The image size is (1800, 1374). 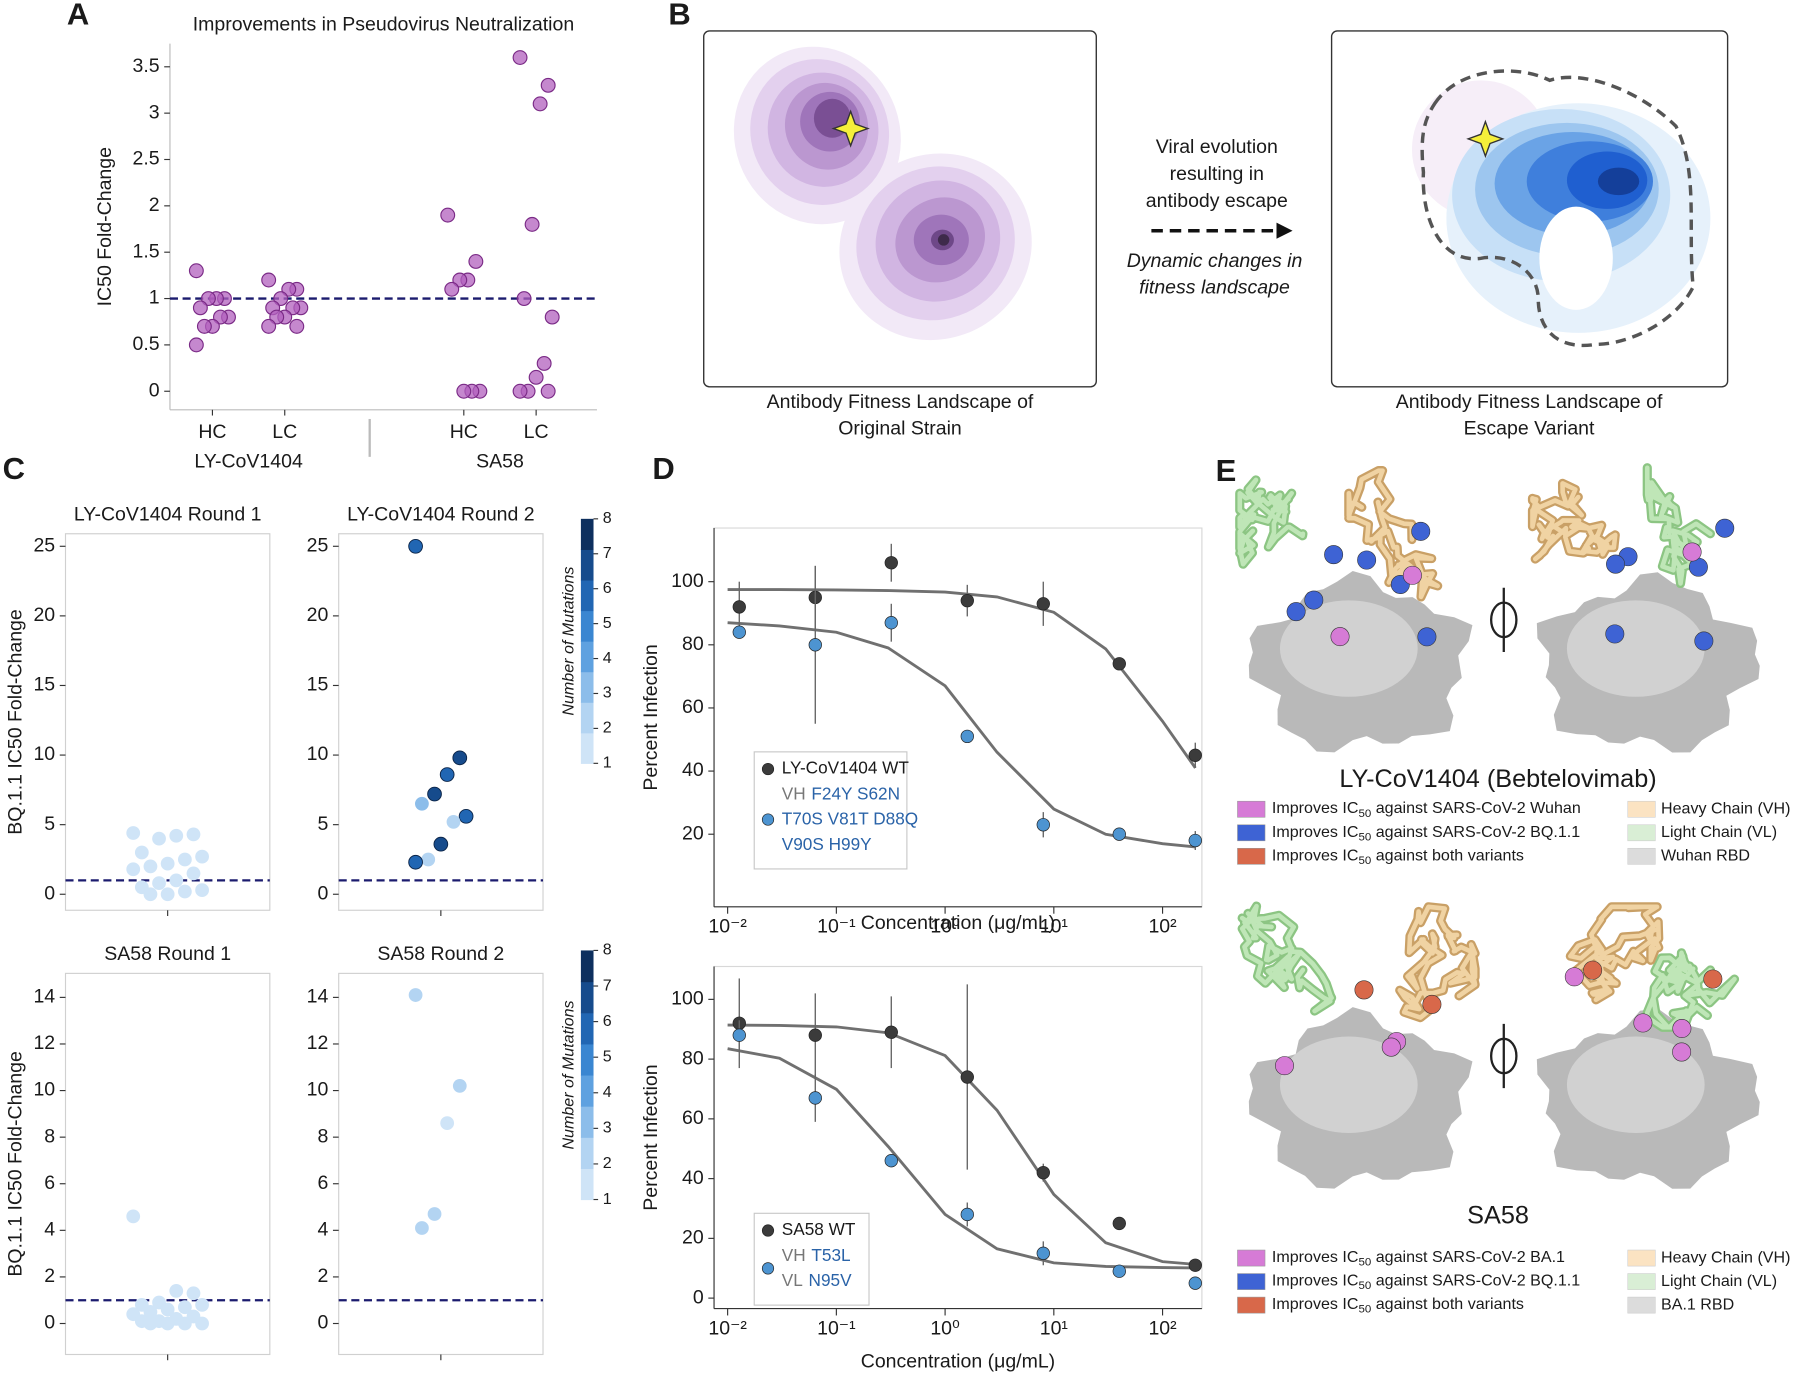 I want to click on y-axis-label: IC50 Fold-Change, so click(x=105, y=226).